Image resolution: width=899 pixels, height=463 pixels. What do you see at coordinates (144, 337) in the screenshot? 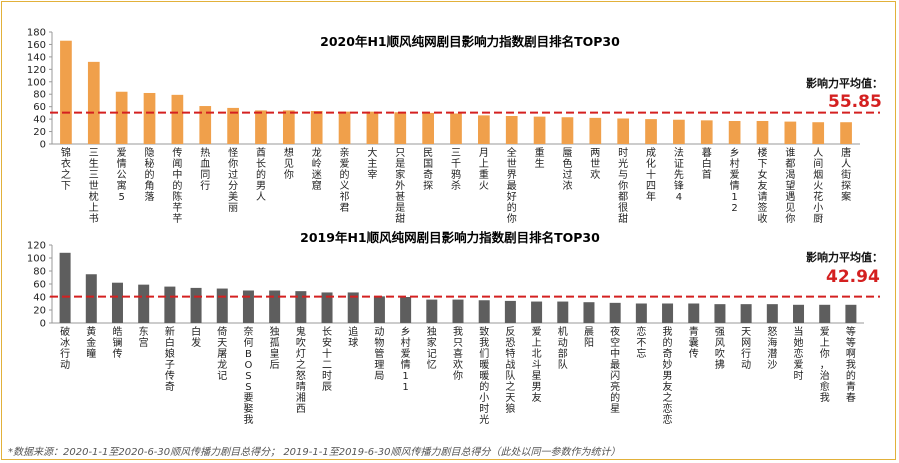
I see `category-label: 东宫` at bounding box center [144, 337].